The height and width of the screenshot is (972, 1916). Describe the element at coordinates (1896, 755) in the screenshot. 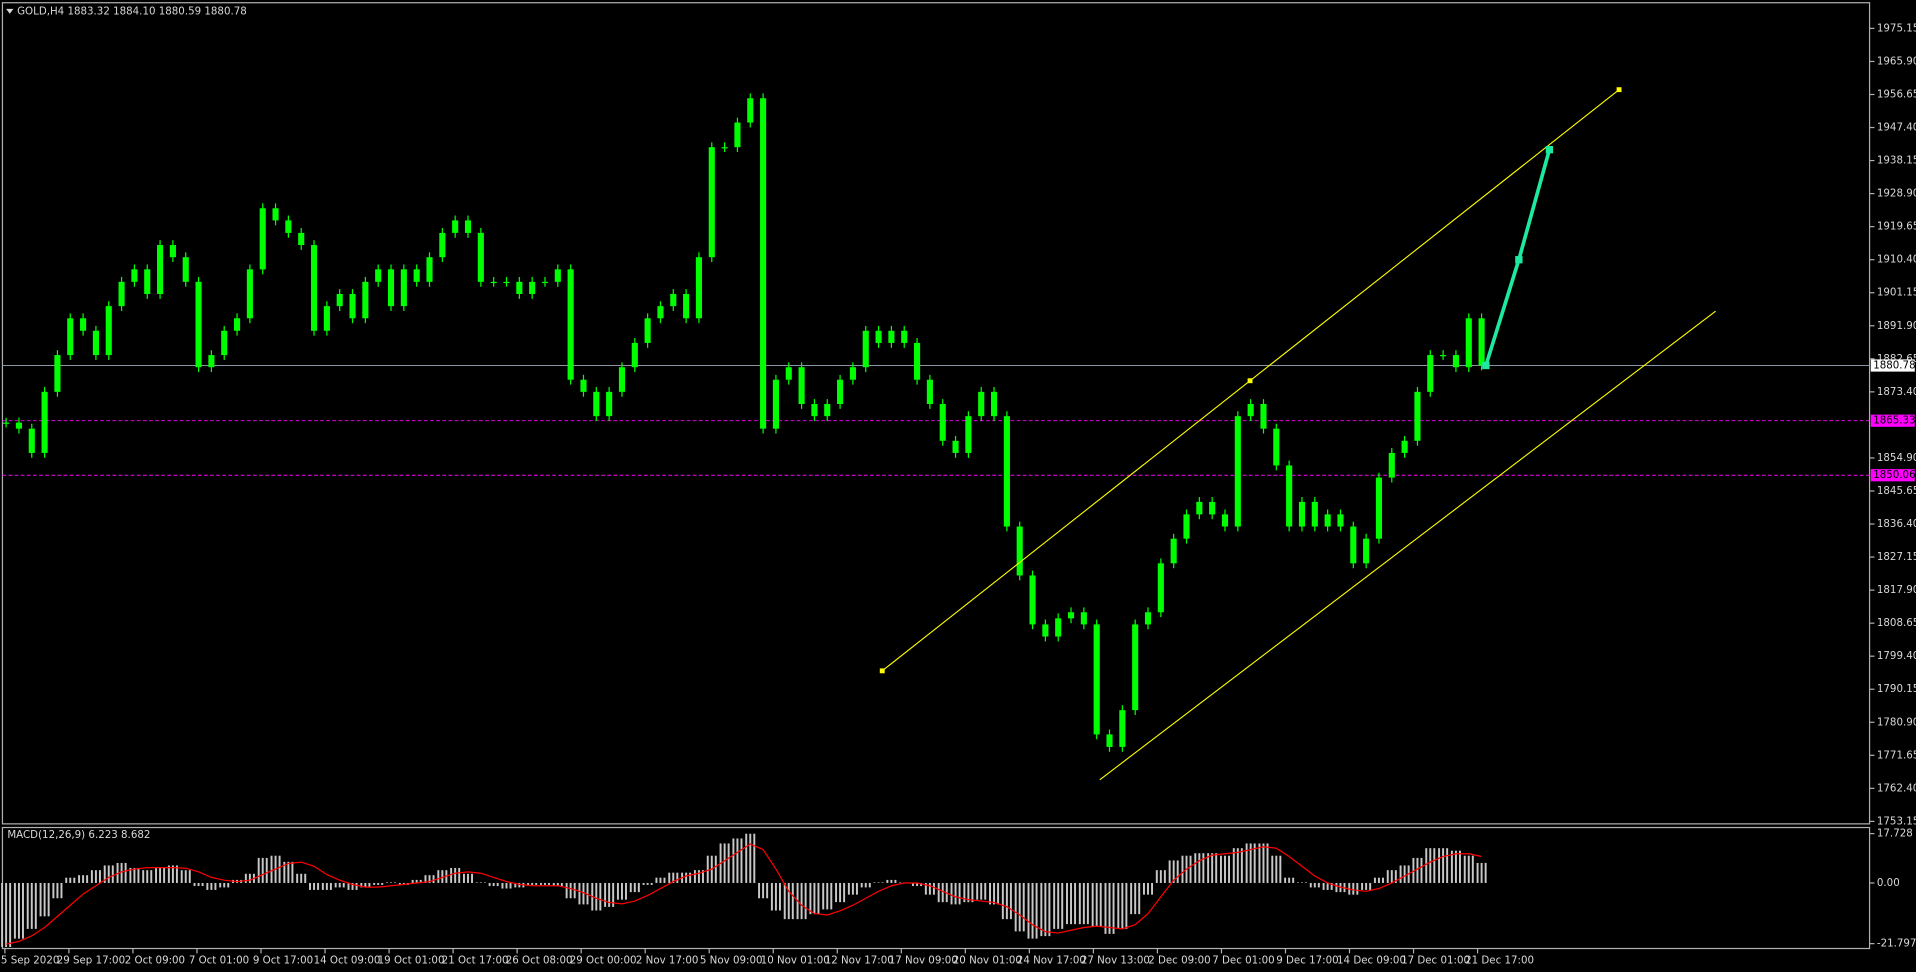

I see `y-tick-label: 1771.65` at that location.